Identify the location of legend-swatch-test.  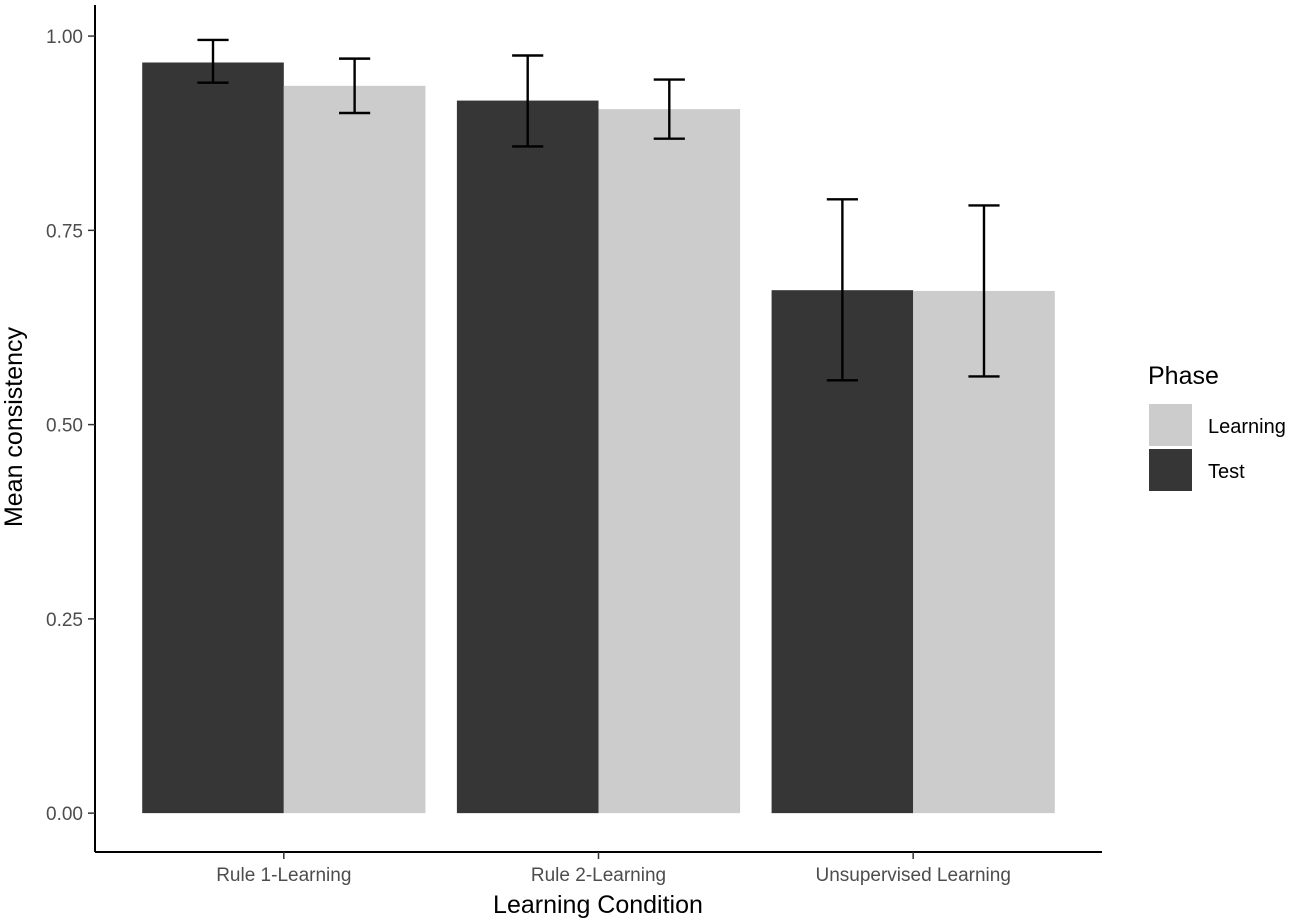
(1170, 470).